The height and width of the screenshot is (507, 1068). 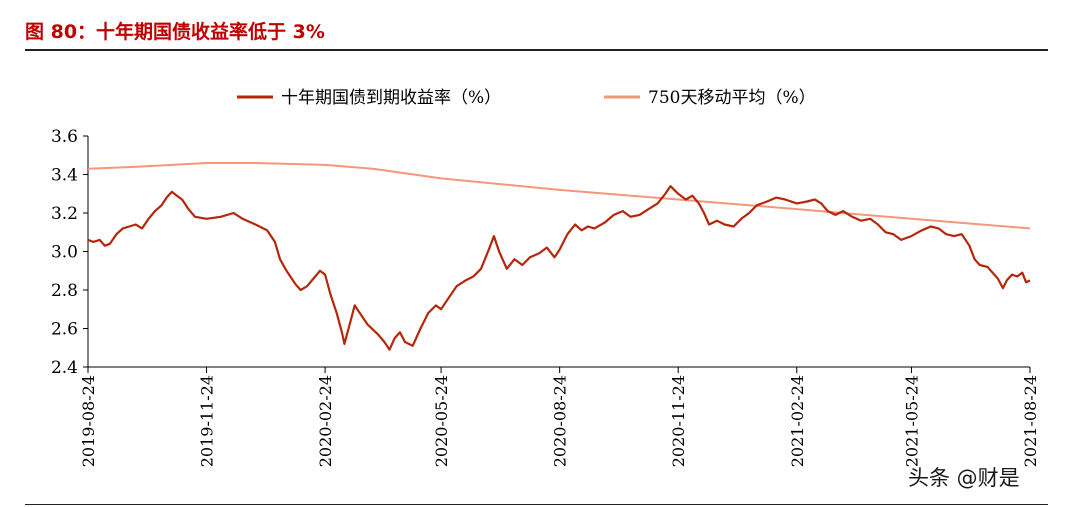 What do you see at coordinates (64, 330) in the screenshot?
I see `y-tick-label: 2.6` at bounding box center [64, 330].